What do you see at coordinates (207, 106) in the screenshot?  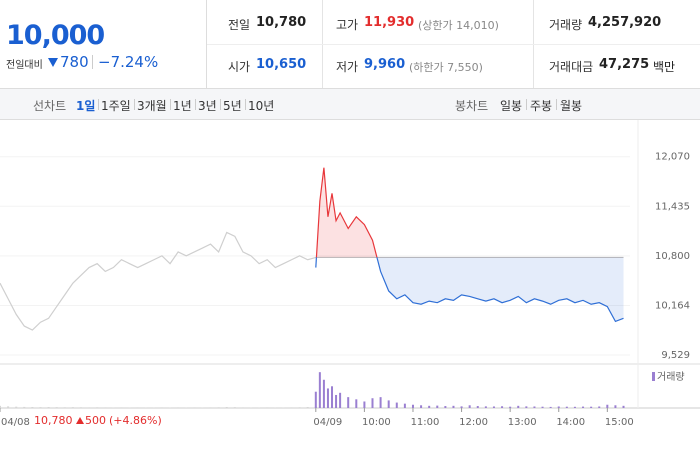 I see `tab: 3년` at bounding box center [207, 106].